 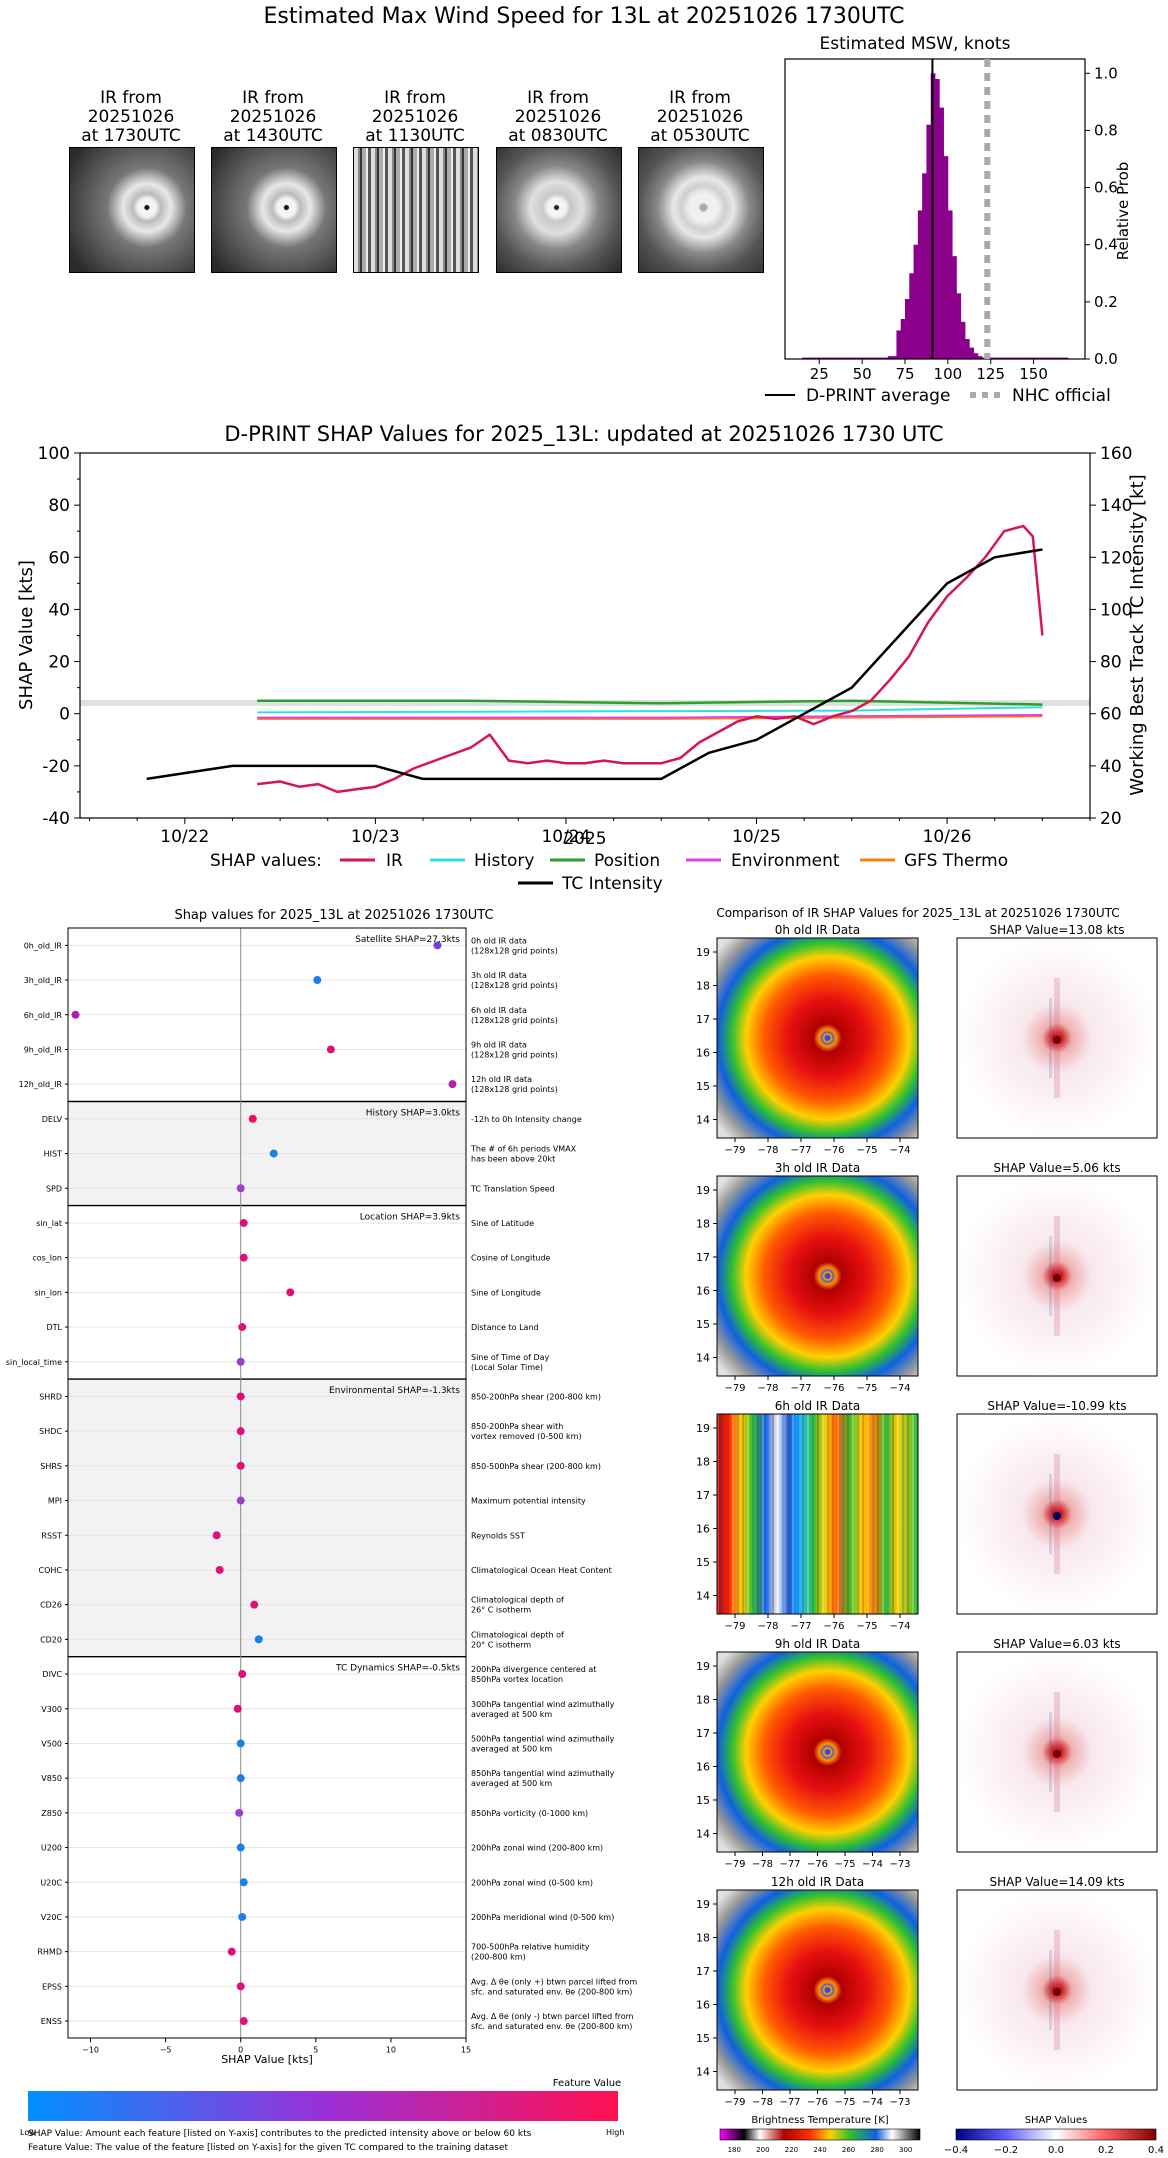 I want to click on y2tick-label: 40, so click(x=1111, y=767).